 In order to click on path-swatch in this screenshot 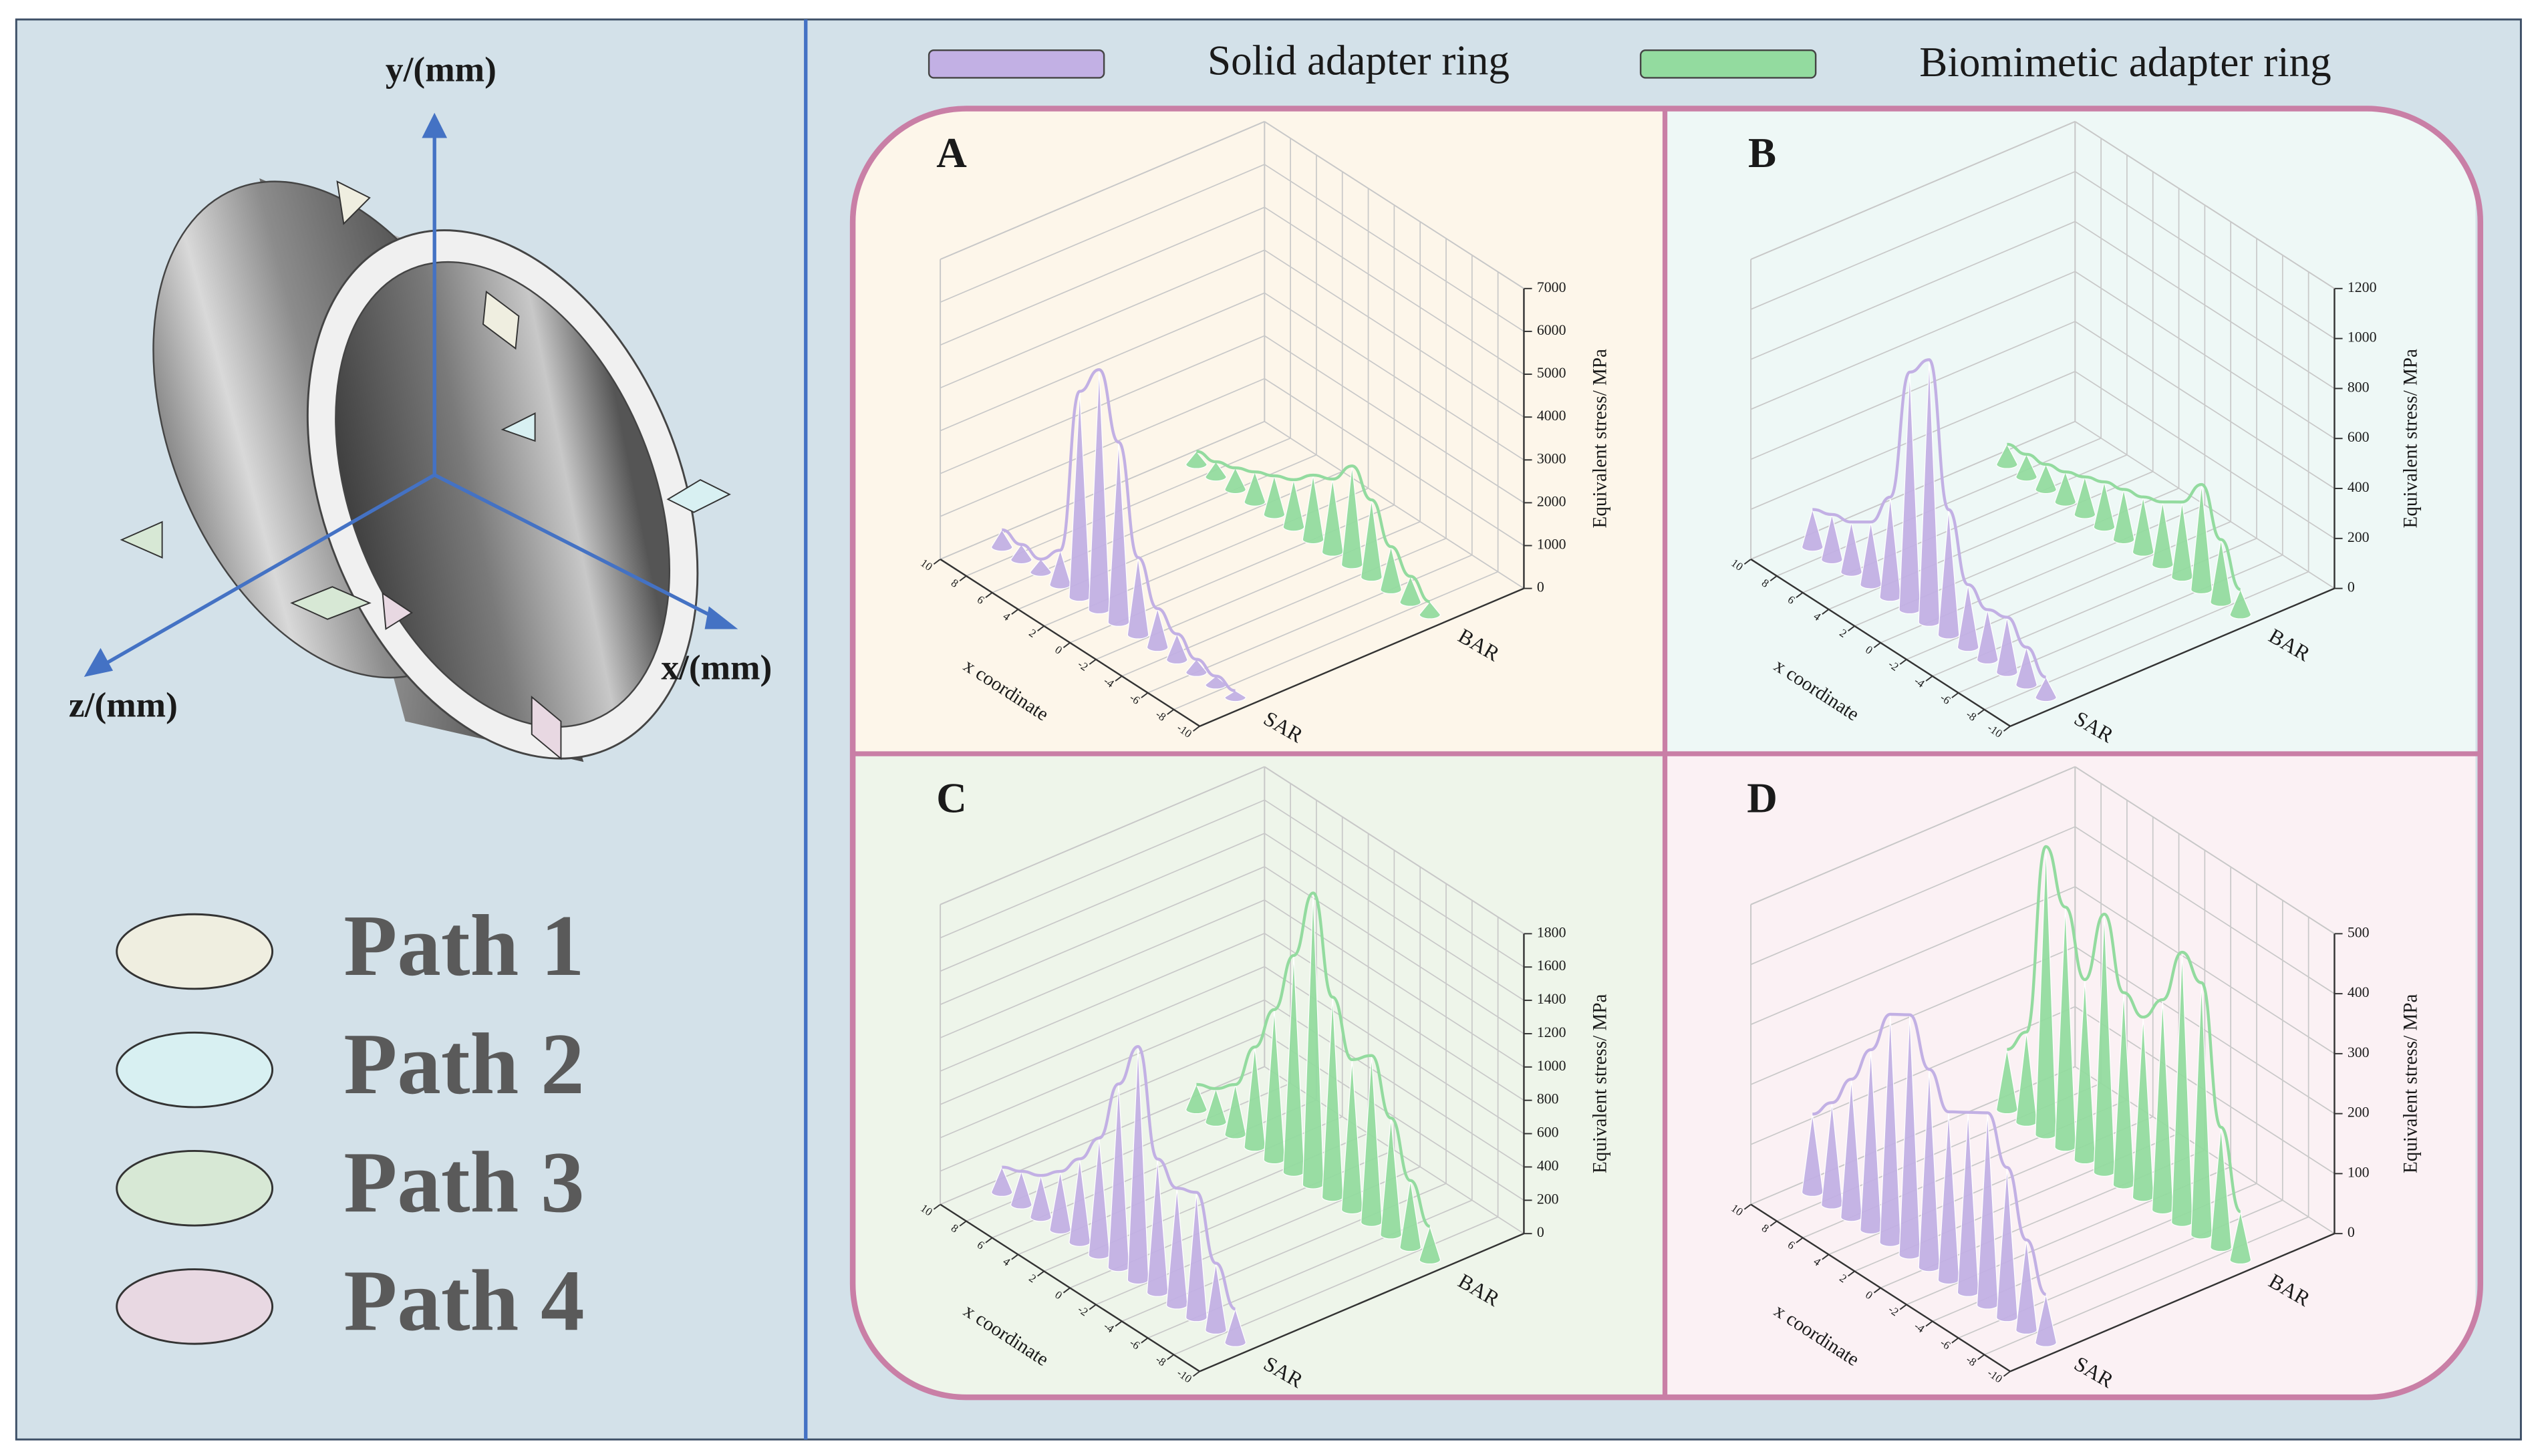, I will do `click(195, 951)`.